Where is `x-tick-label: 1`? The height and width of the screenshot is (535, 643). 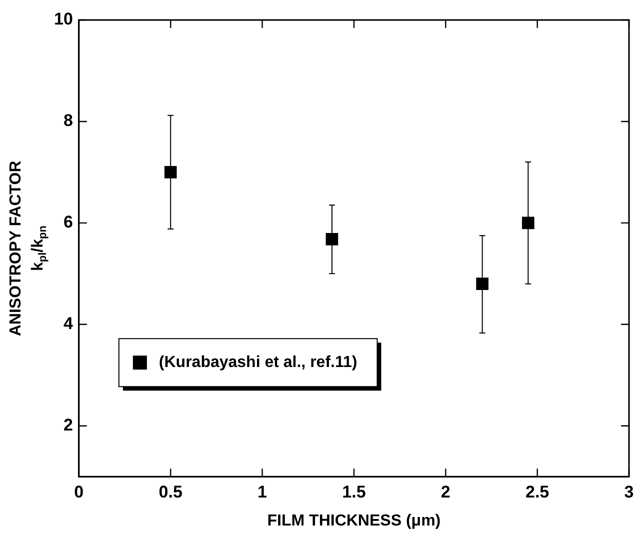
x-tick-label: 1 is located at coordinates (263, 492).